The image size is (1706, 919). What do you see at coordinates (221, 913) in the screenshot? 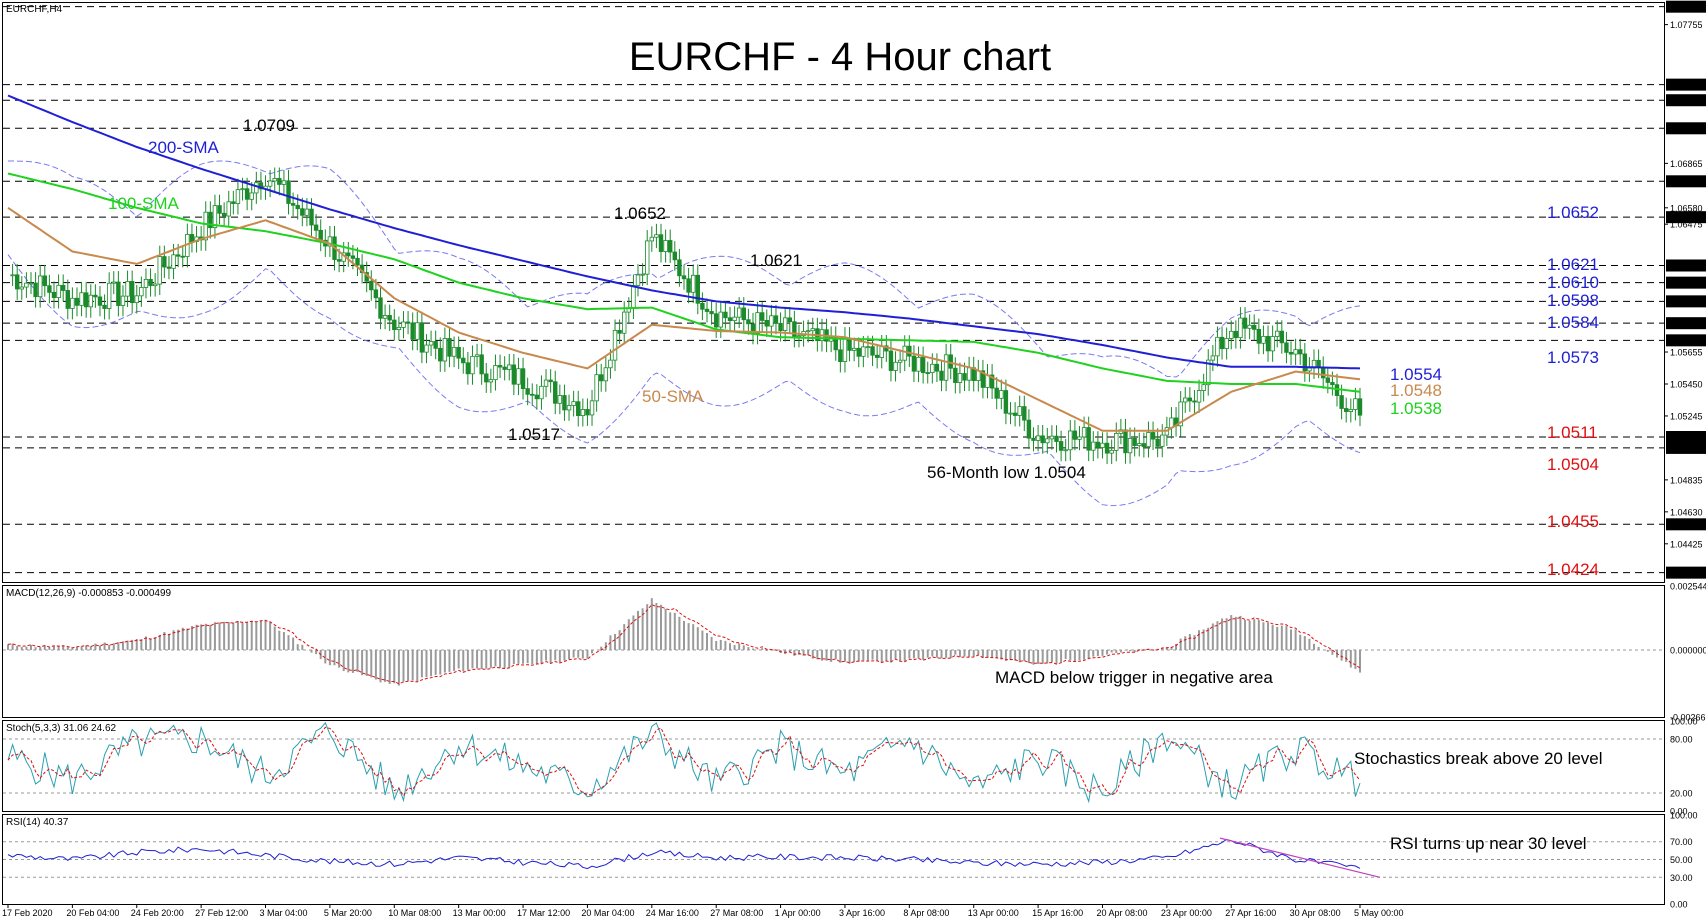
I see `time-tick-label: 27 Feb 12:00` at bounding box center [221, 913].